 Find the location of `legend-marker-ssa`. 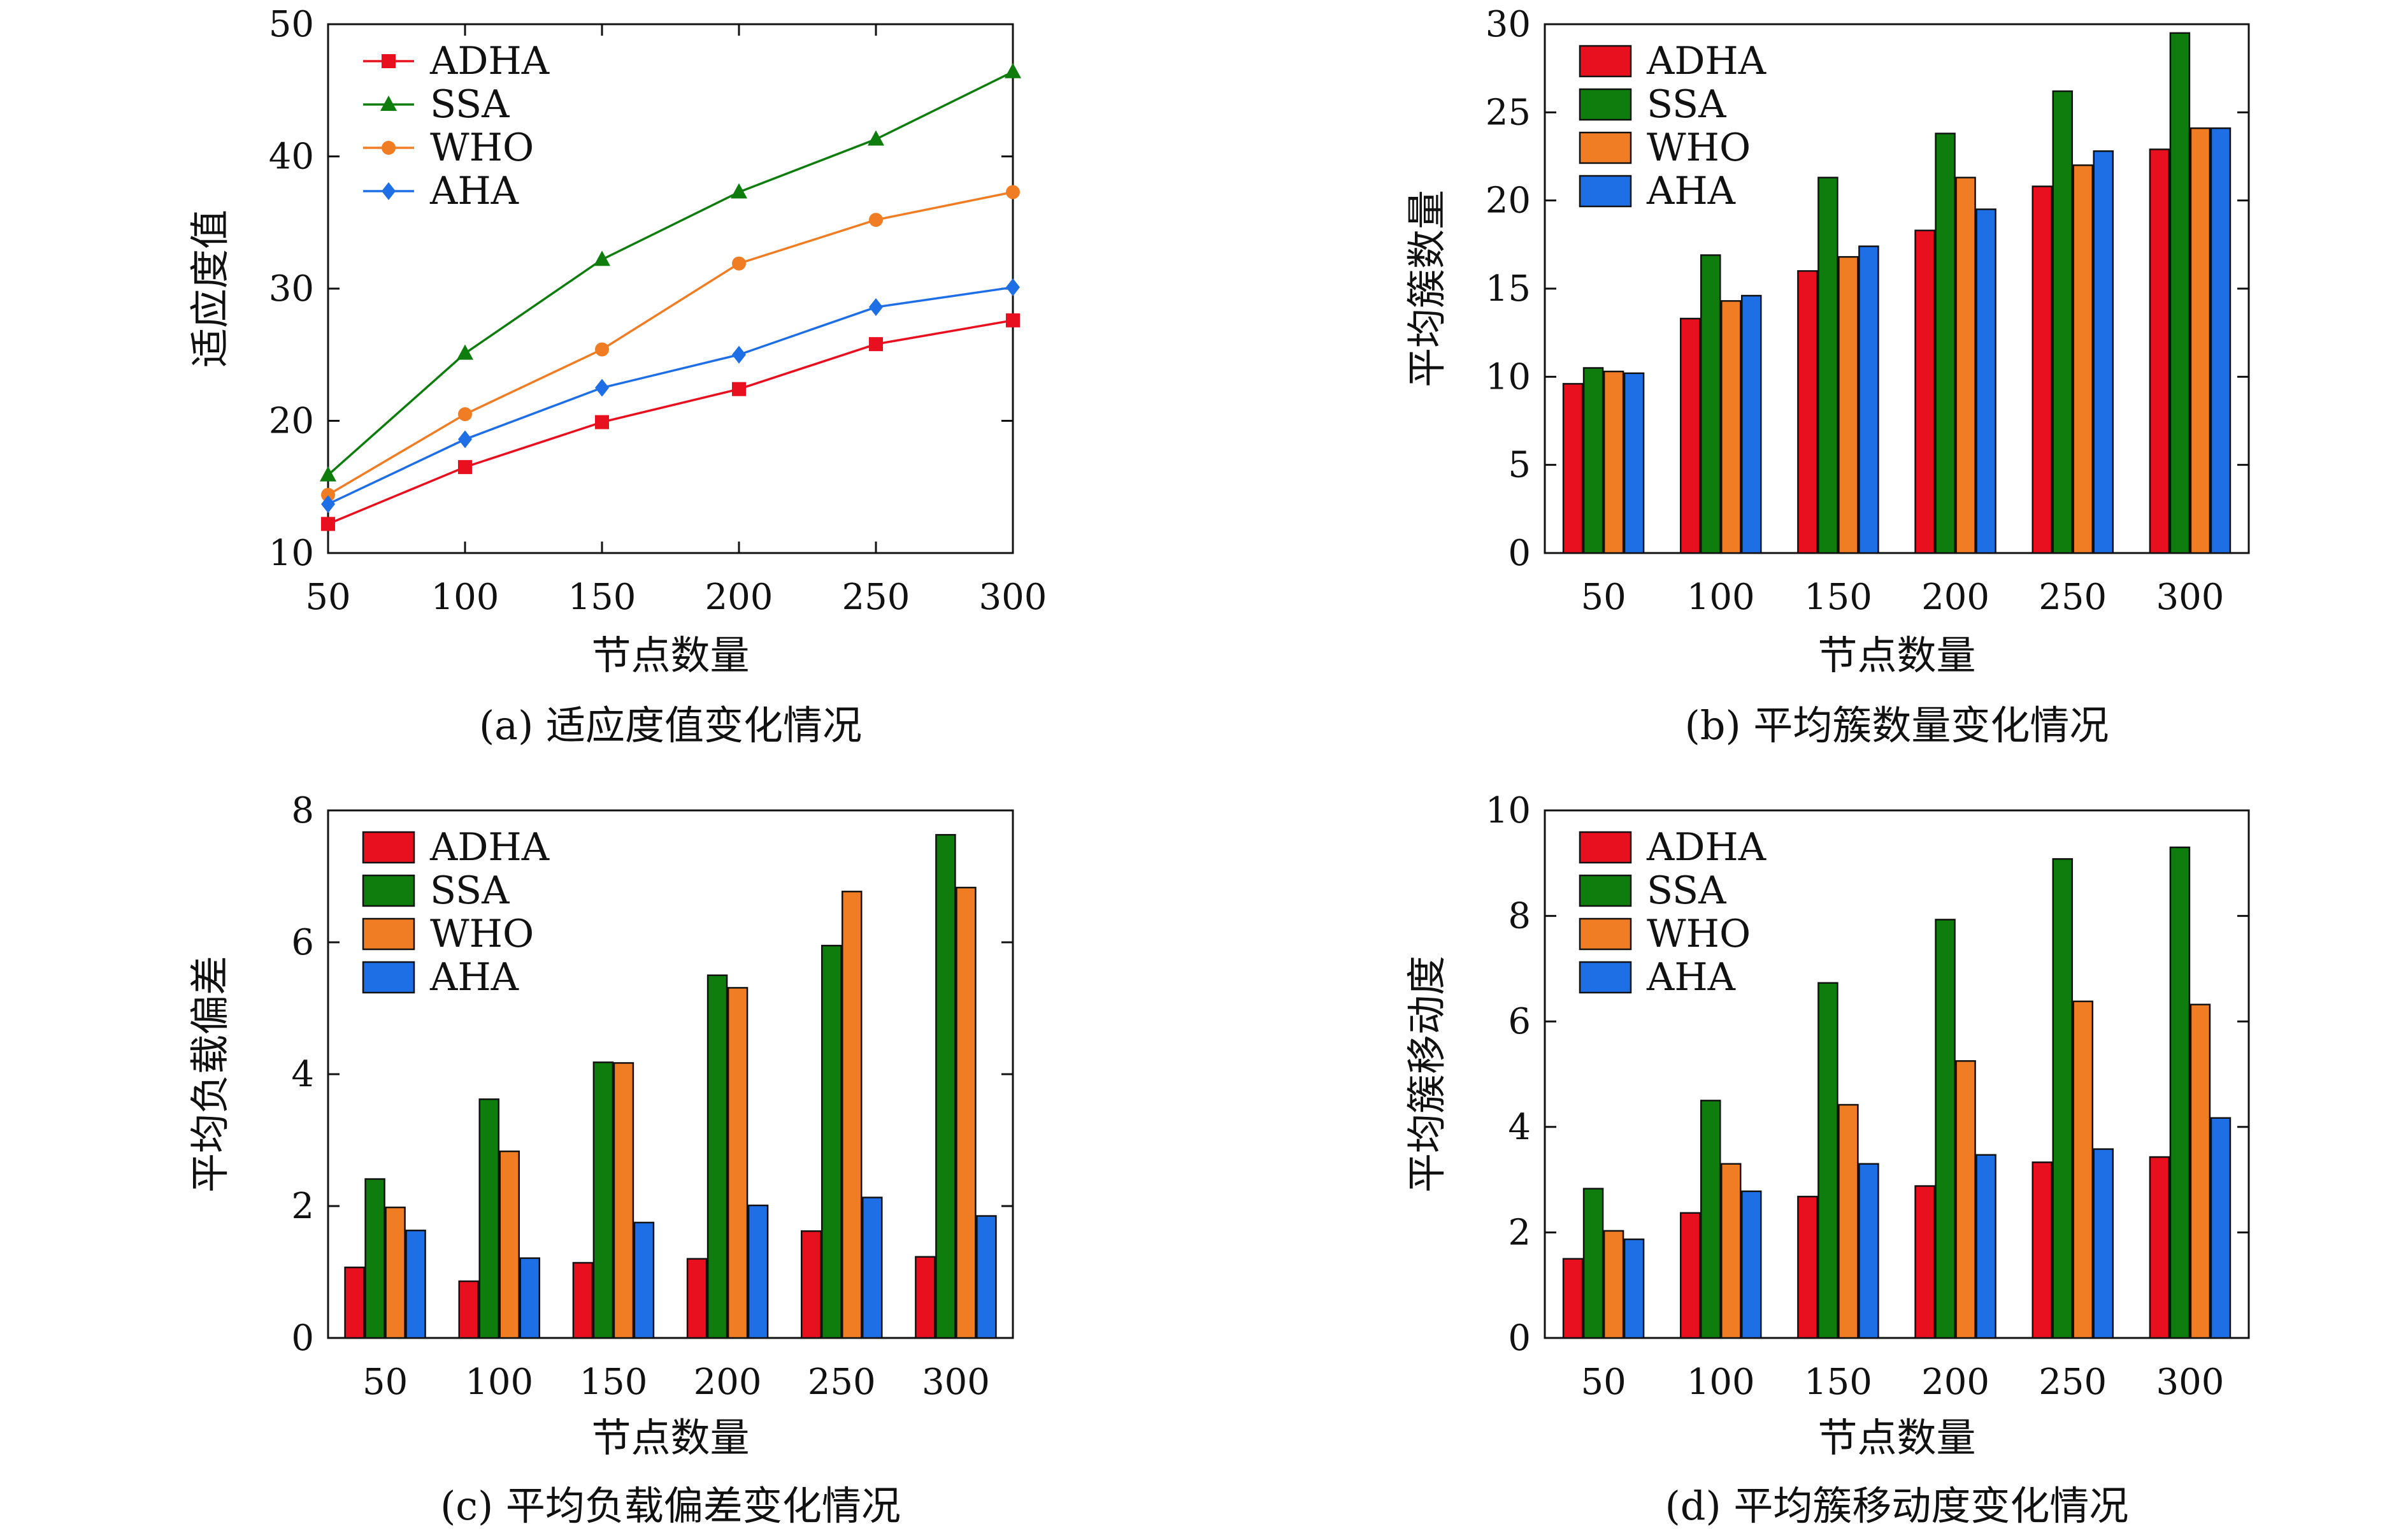

legend-marker-ssa is located at coordinates (388, 104).